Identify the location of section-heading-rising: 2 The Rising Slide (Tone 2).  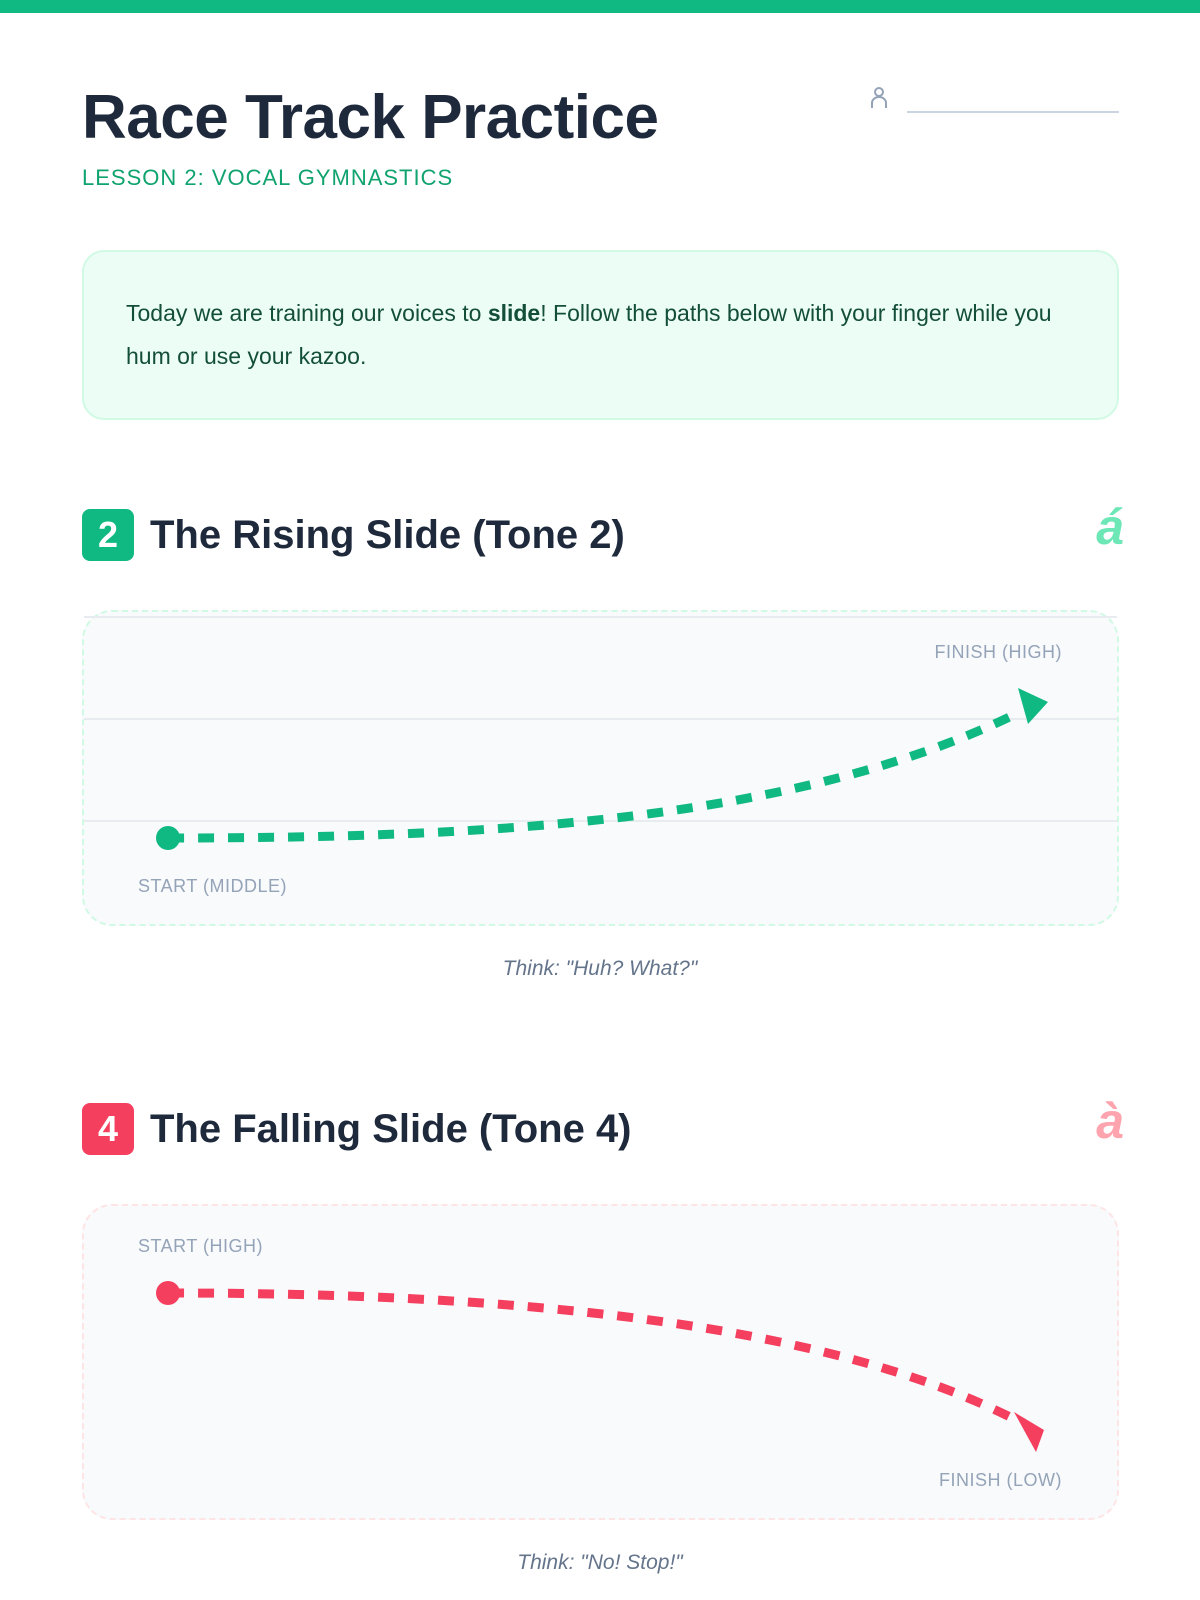
(353, 535).